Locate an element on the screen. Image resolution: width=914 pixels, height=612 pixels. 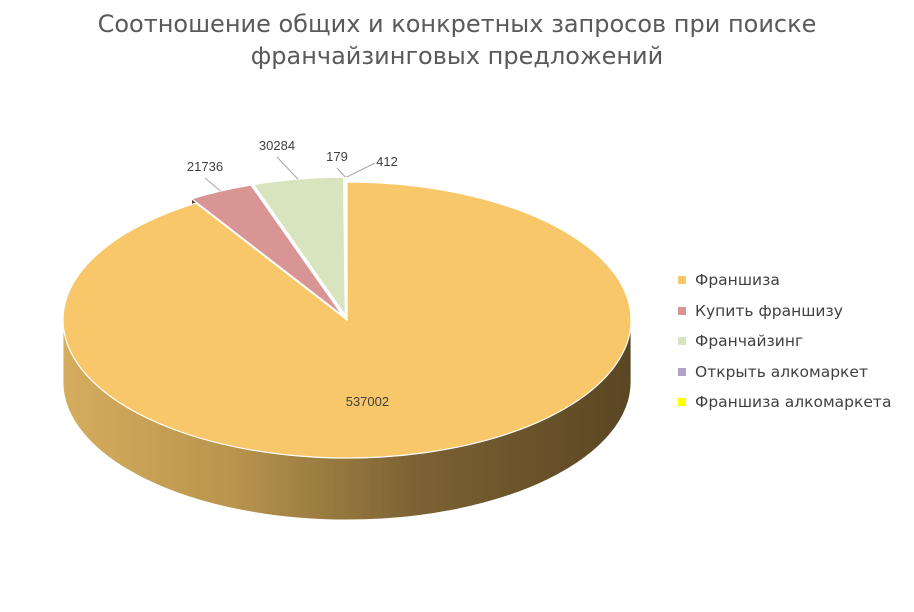
legend-item-otkryt-alkomarket: Открыть алкомаркет is located at coordinates (784, 372).